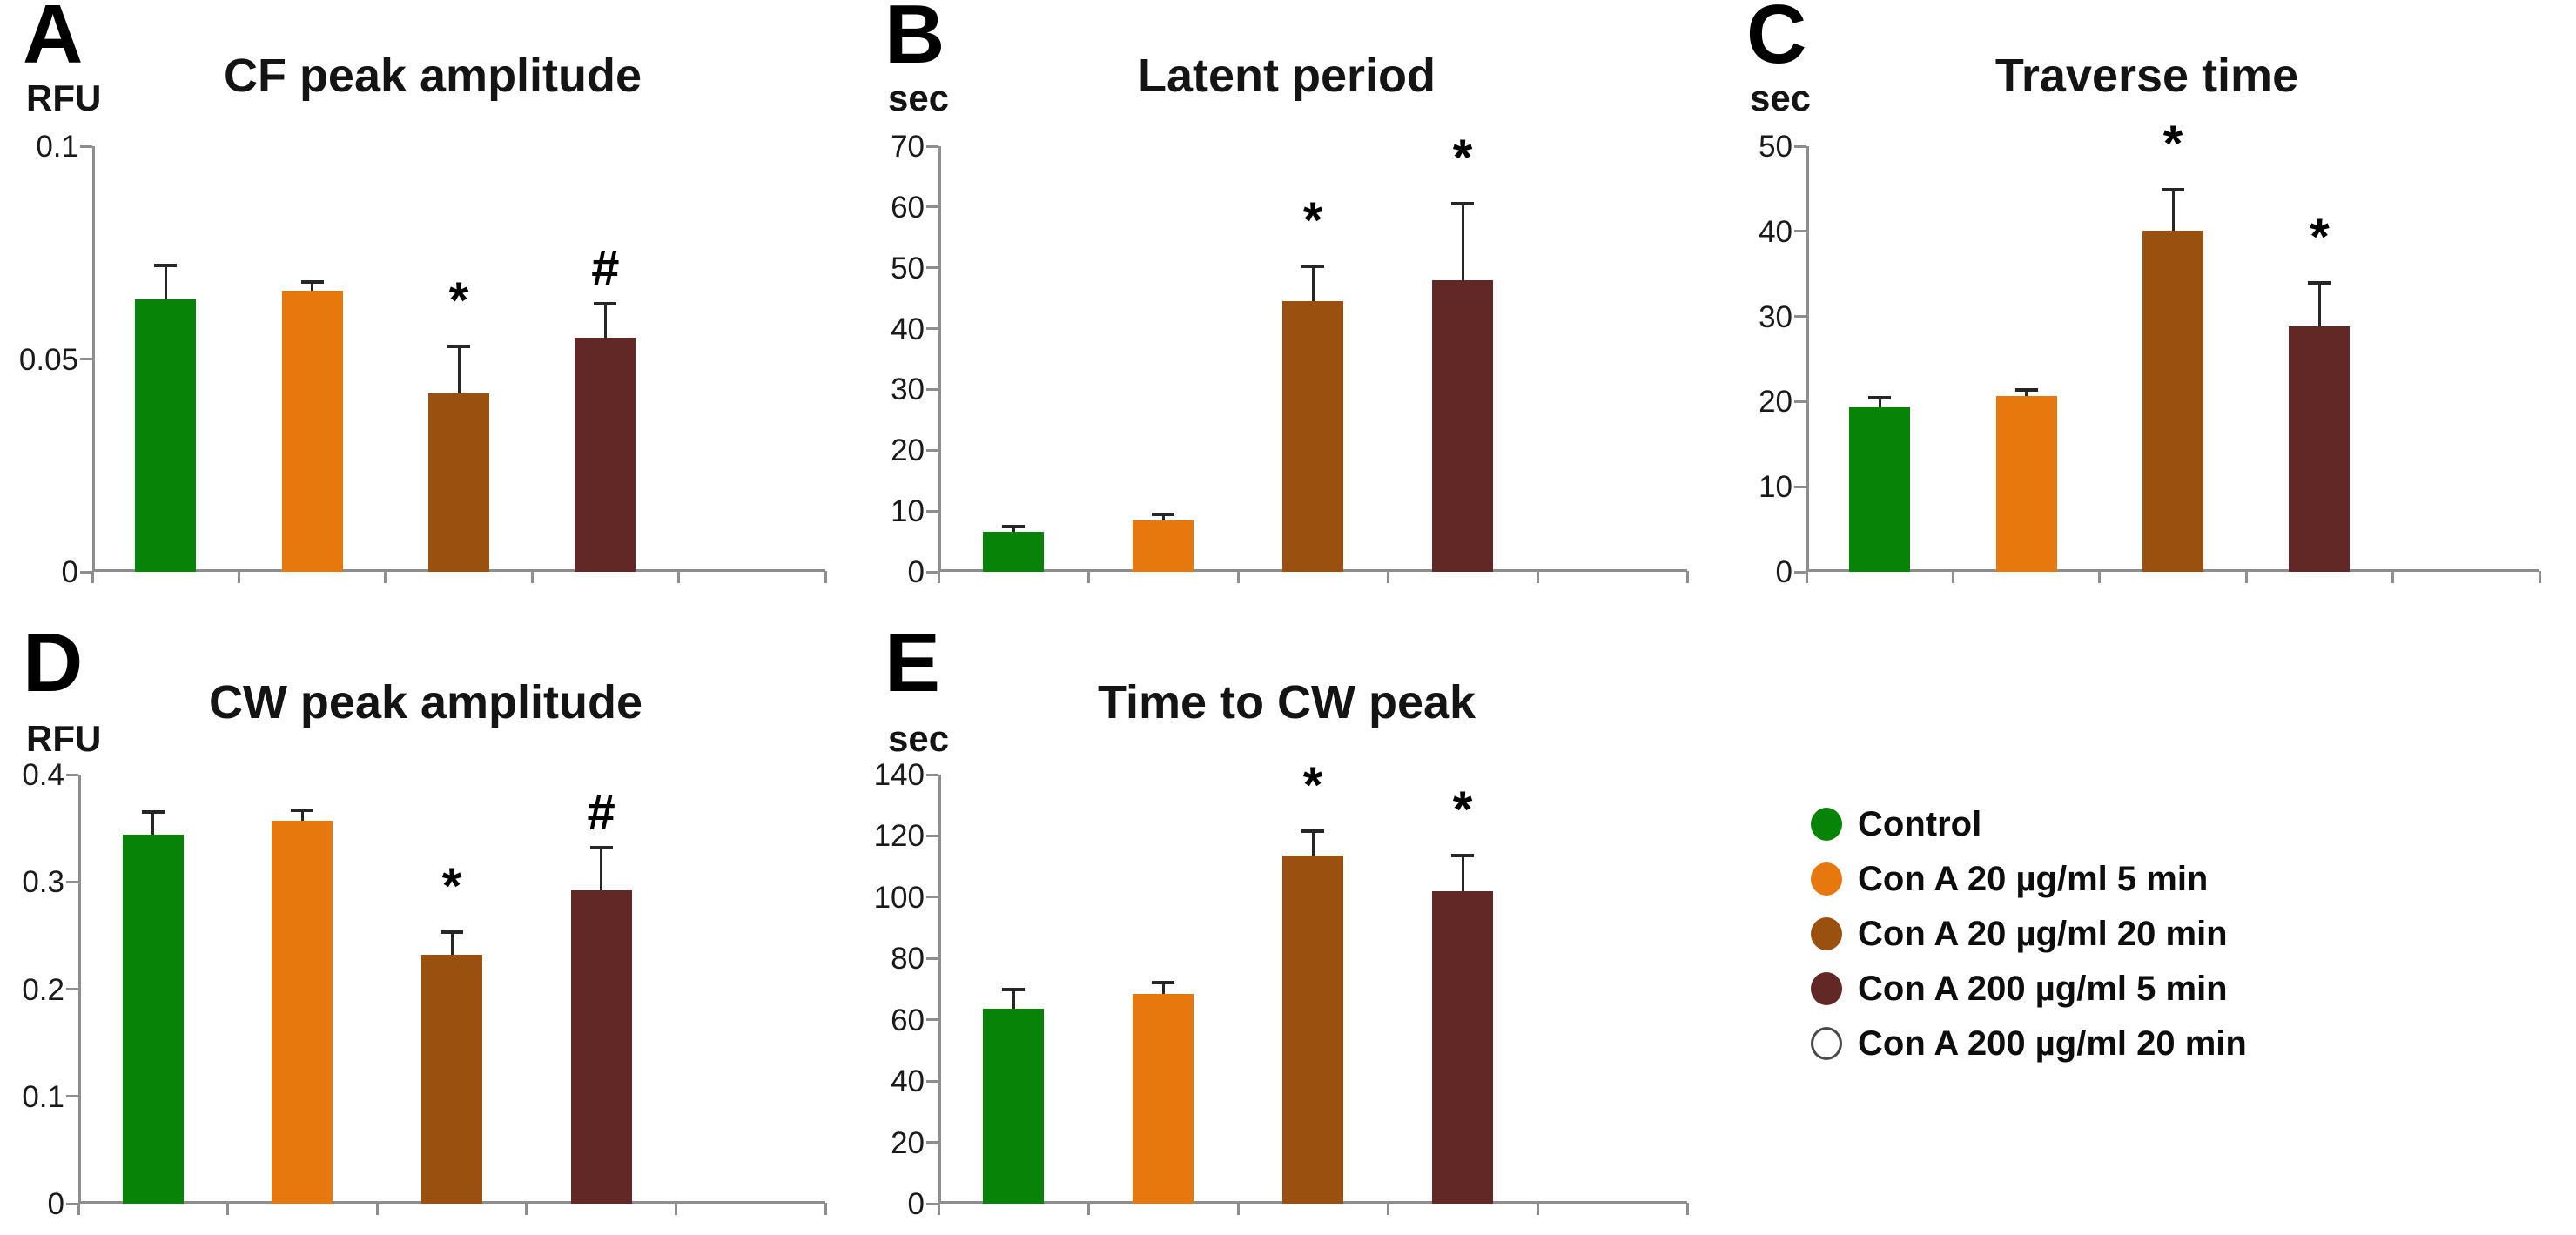 The width and height of the screenshot is (2576, 1235). I want to click on legend-item-cona200-20: Con A 200 µg/ml 20 min, so click(2029, 1043).